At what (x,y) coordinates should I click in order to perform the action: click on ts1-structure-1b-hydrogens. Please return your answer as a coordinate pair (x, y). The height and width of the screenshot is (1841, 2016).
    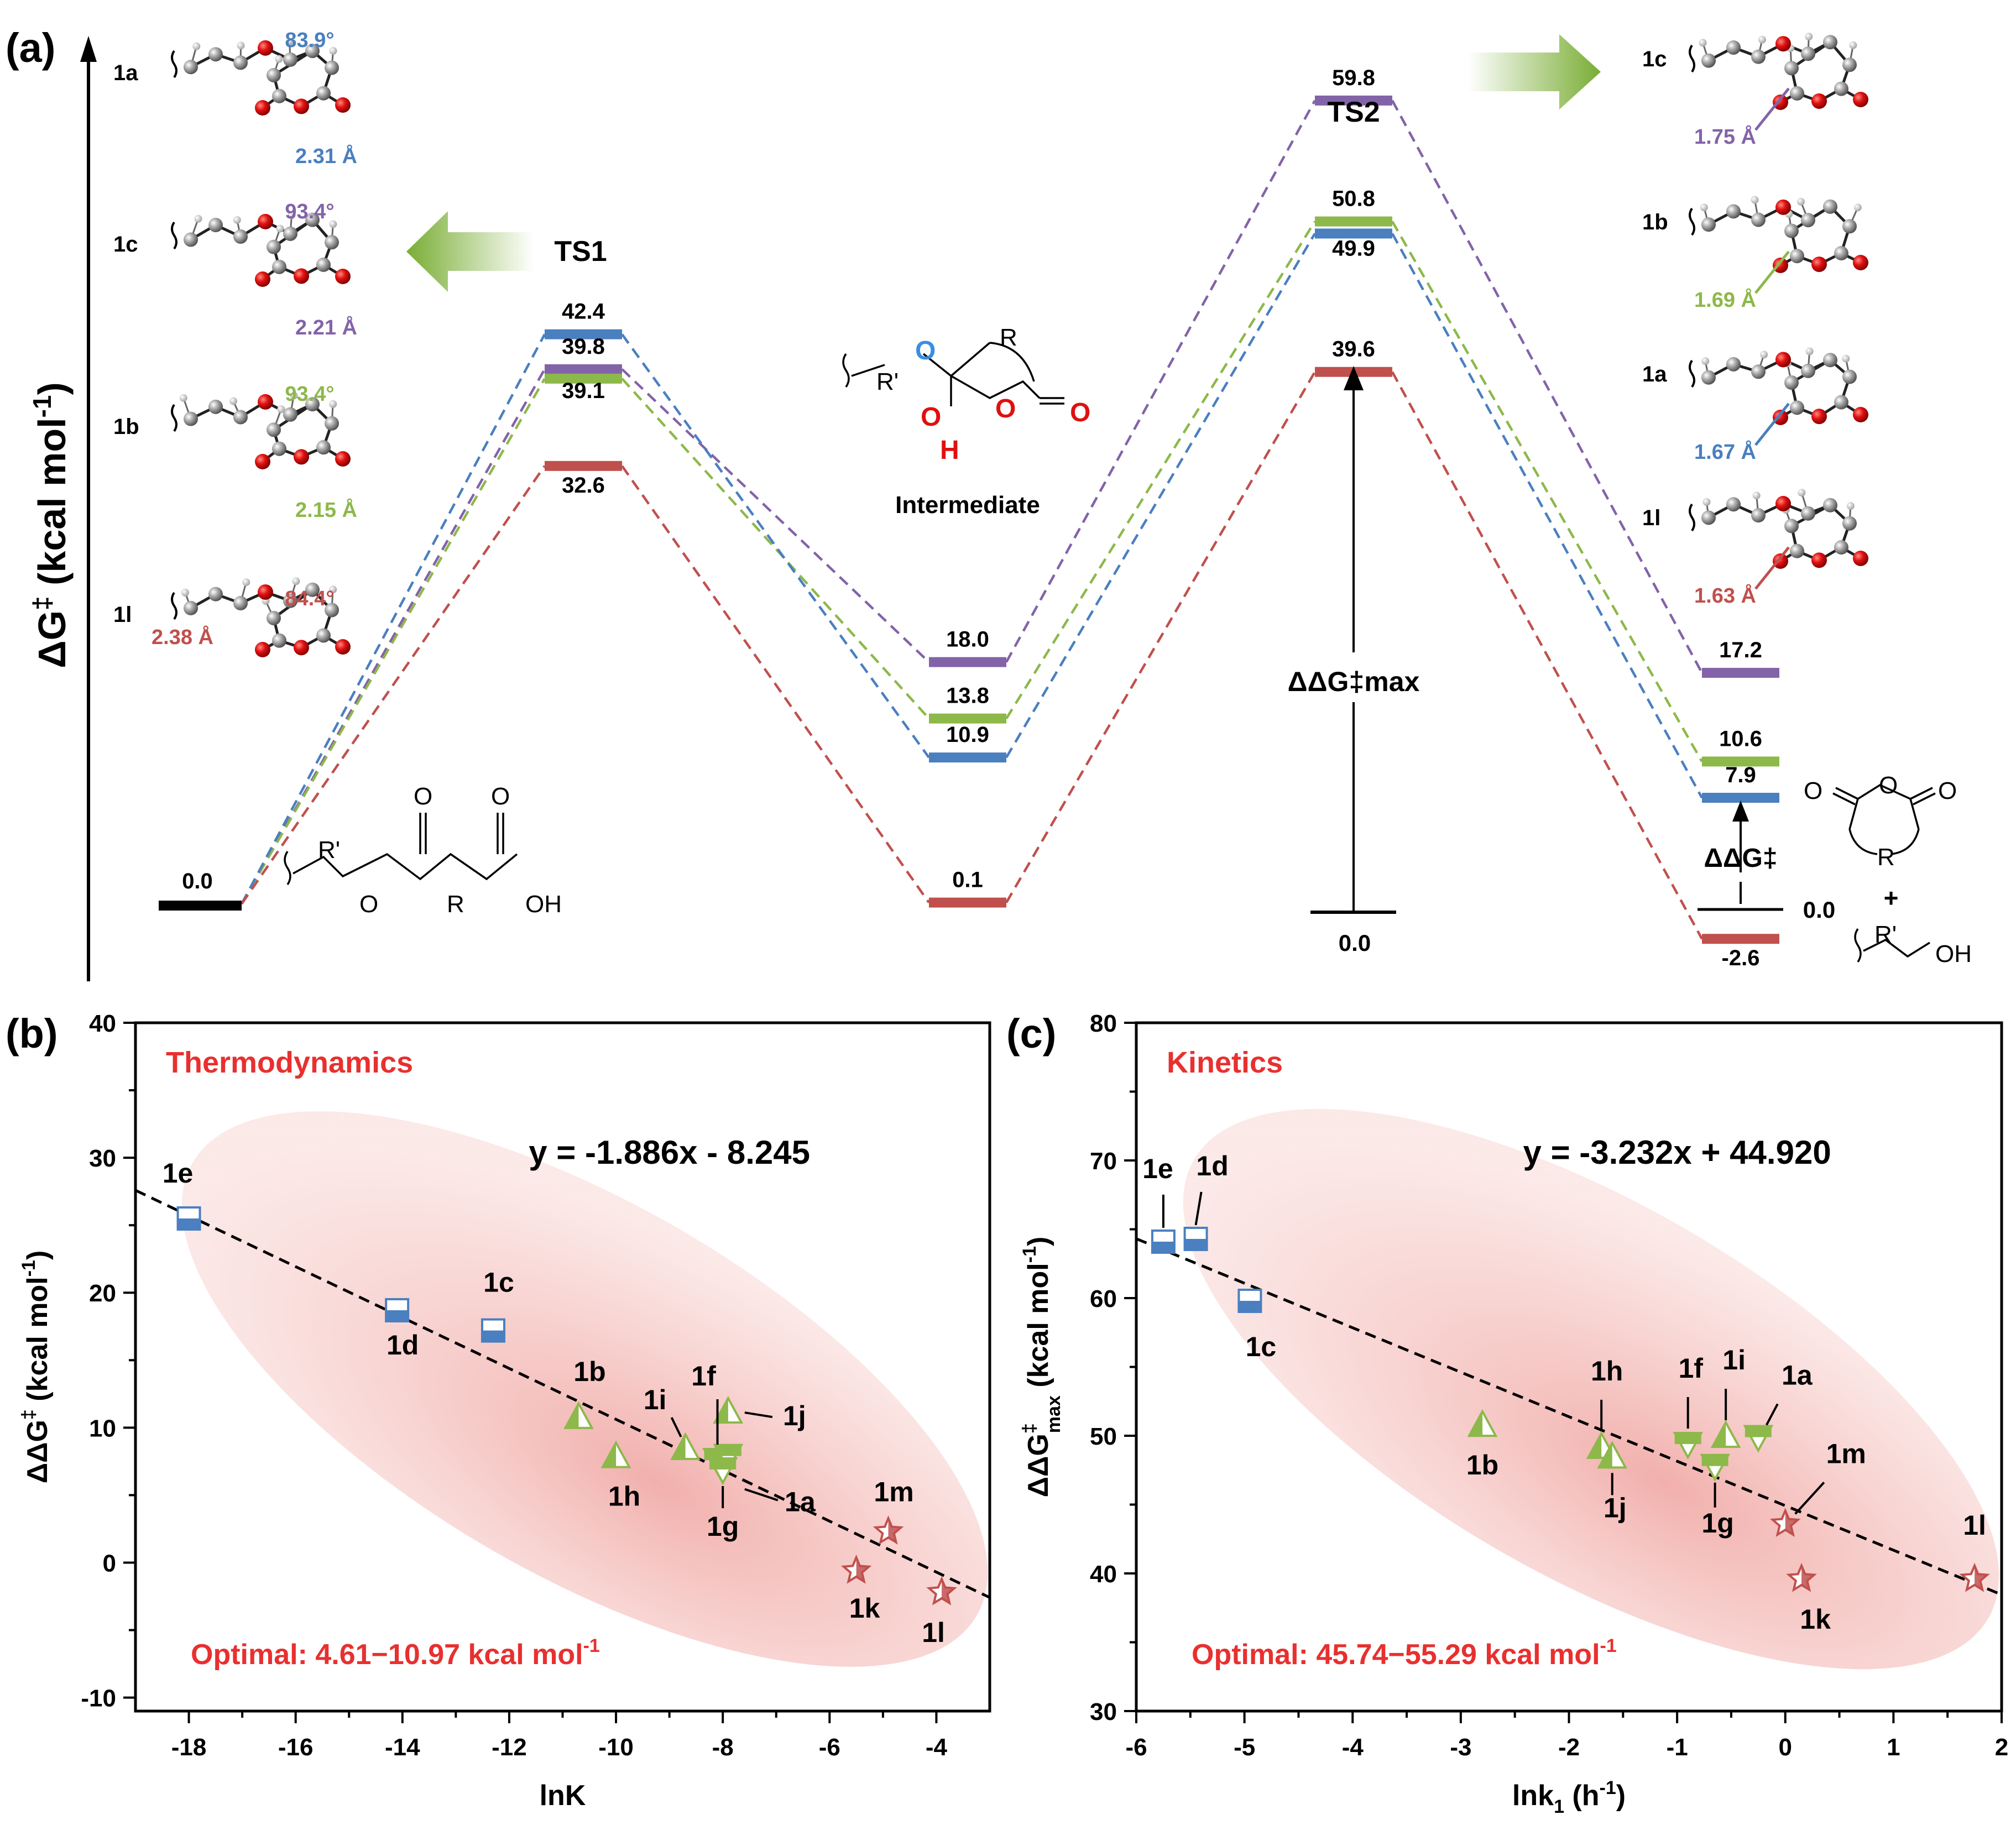
    Looking at the image, I should click on (258, 410).